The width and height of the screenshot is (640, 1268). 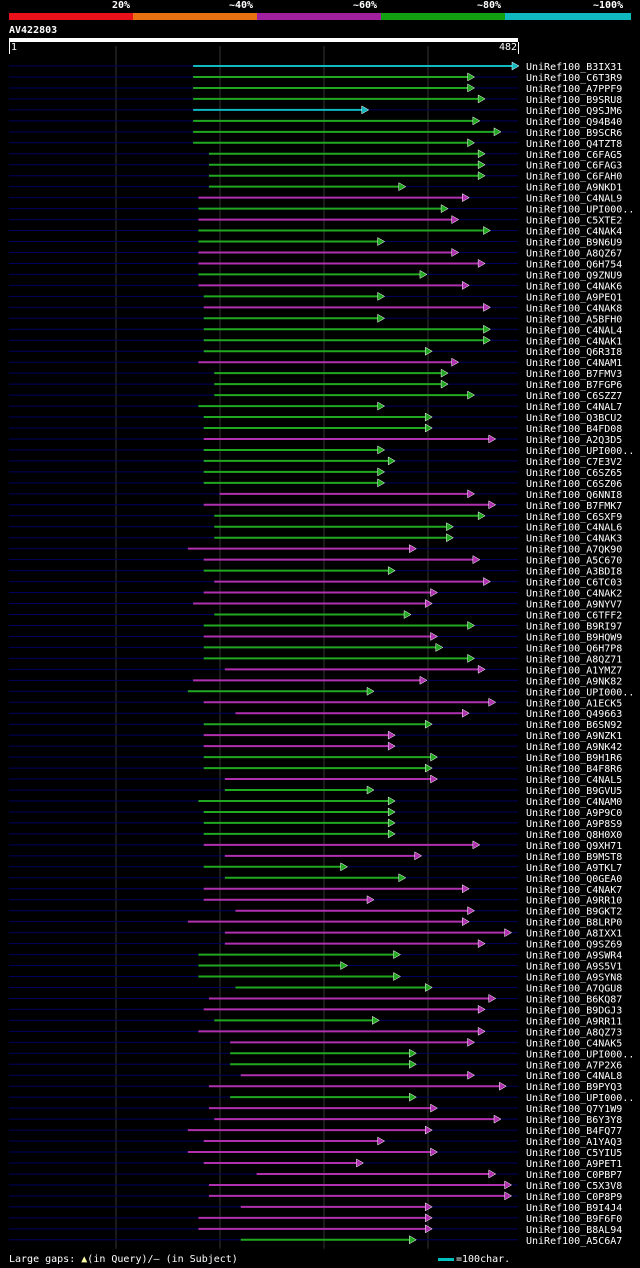 What do you see at coordinates (574, 791) in the screenshot?
I see `hit-label: UniRef100_B9GVU5` at bounding box center [574, 791].